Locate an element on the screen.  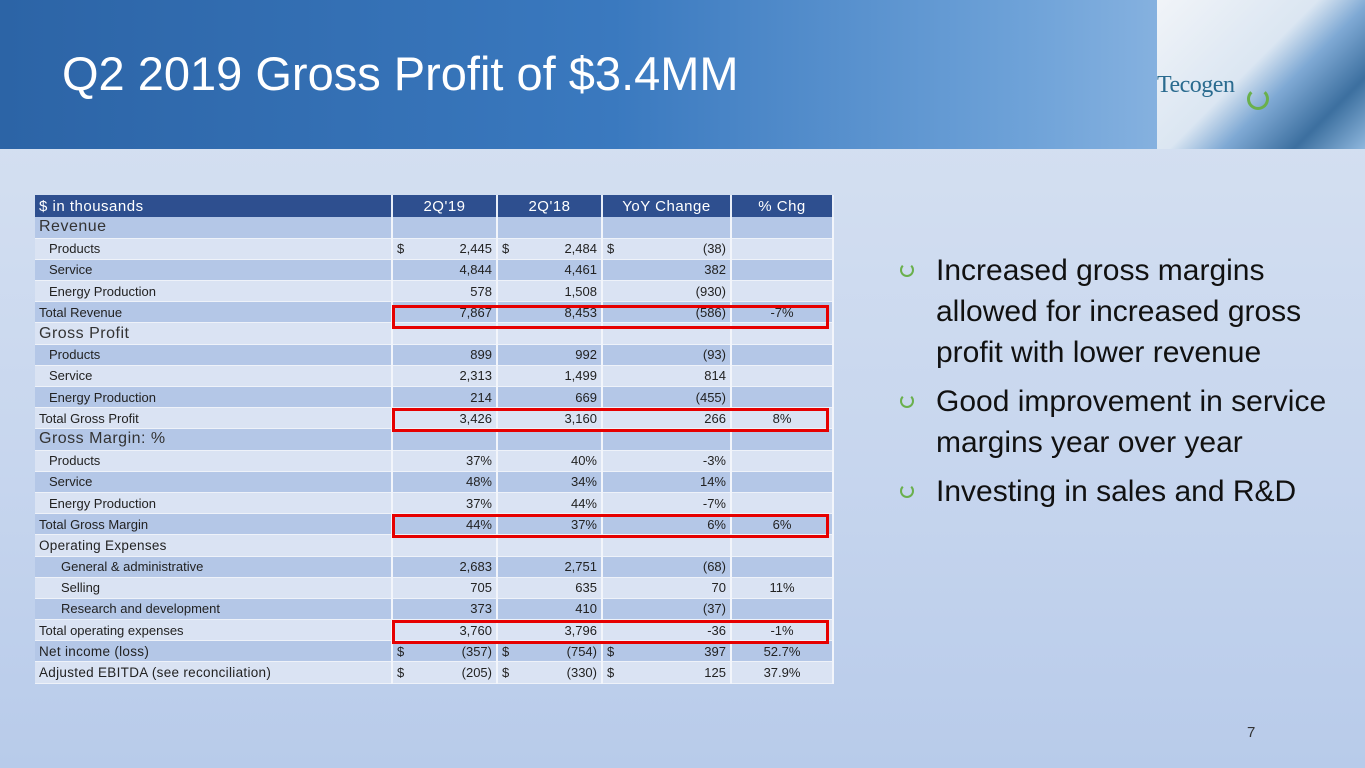
value-cell: 3,760 is located at coordinates (445, 630).